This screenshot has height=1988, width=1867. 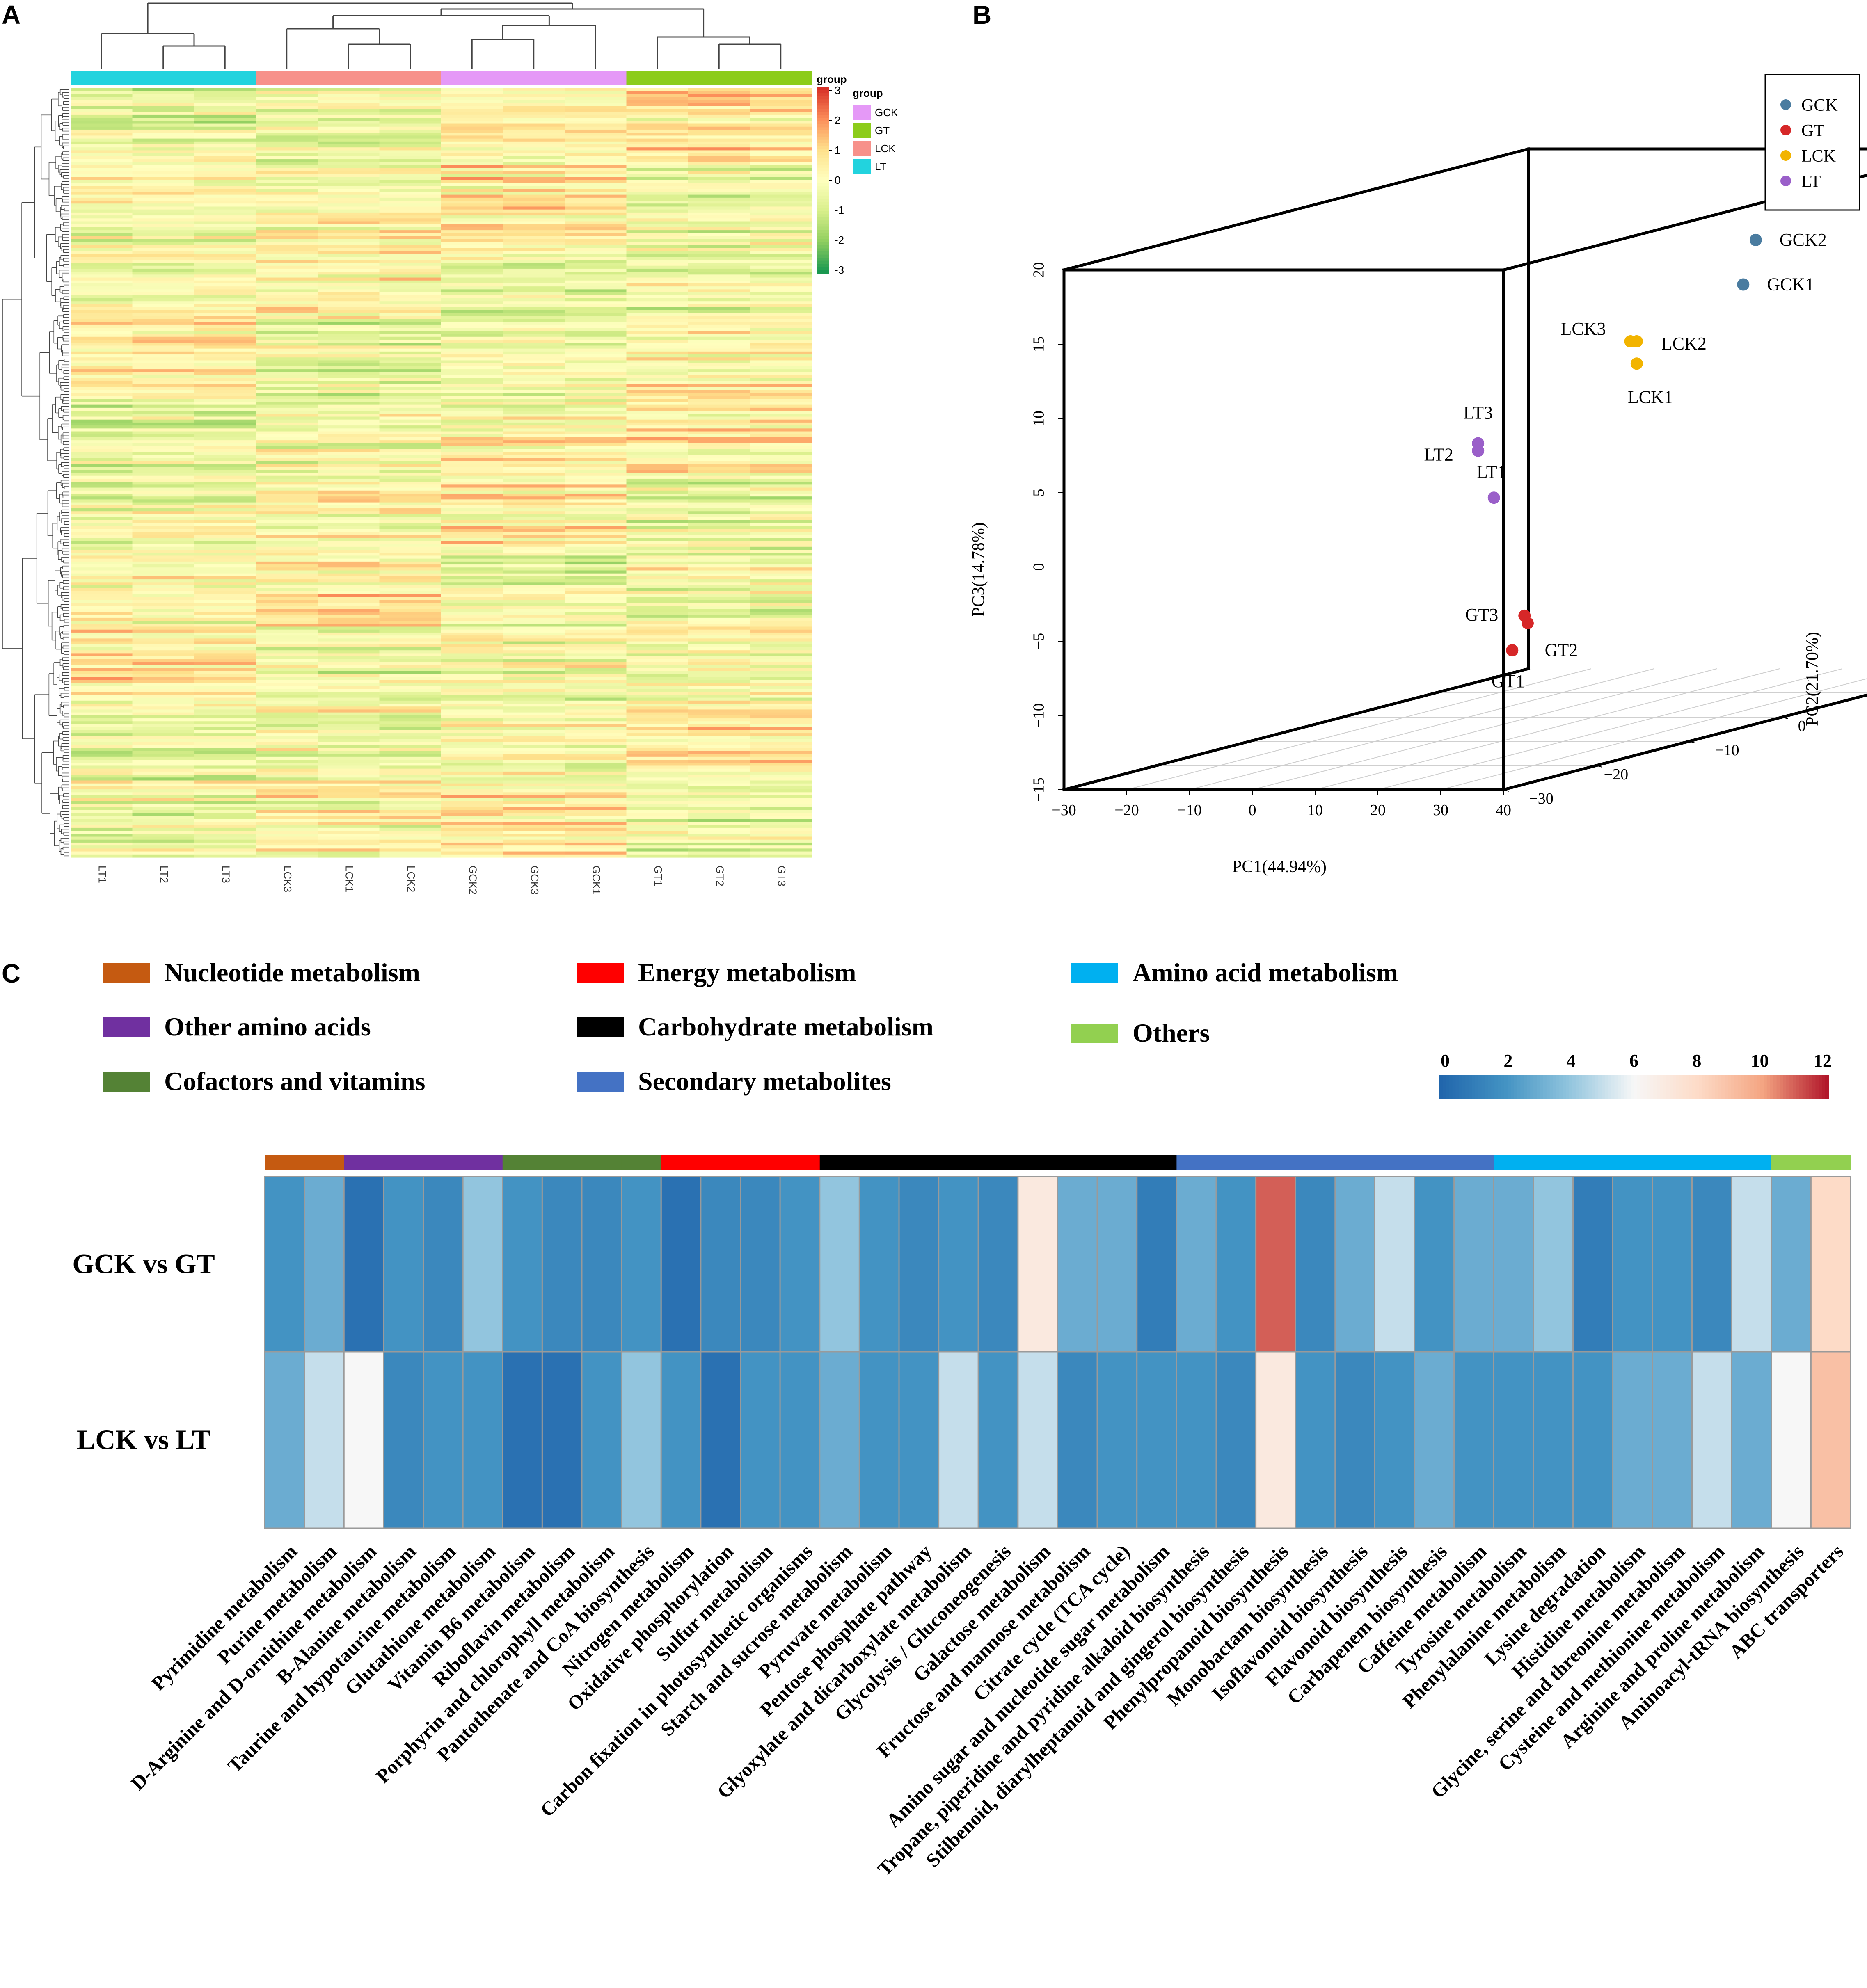 I want to click on category-bar-segment, so click(x=1117, y=1163).